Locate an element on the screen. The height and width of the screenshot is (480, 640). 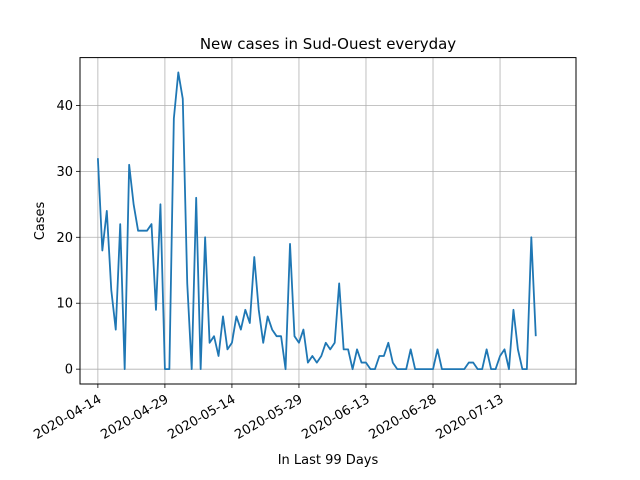
chart-title: New cases in Sud-Ouest everyday is located at coordinates (328, 44).